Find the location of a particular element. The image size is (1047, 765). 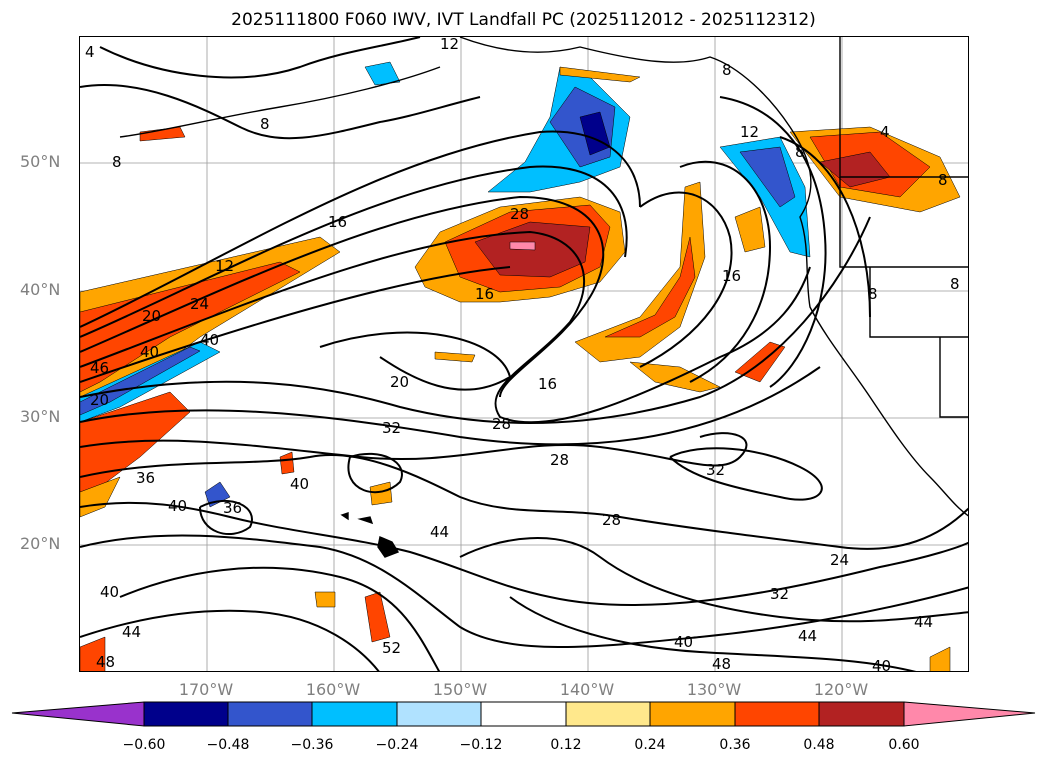

colorbar-tick: 0.48 is located at coordinates (819, 745).